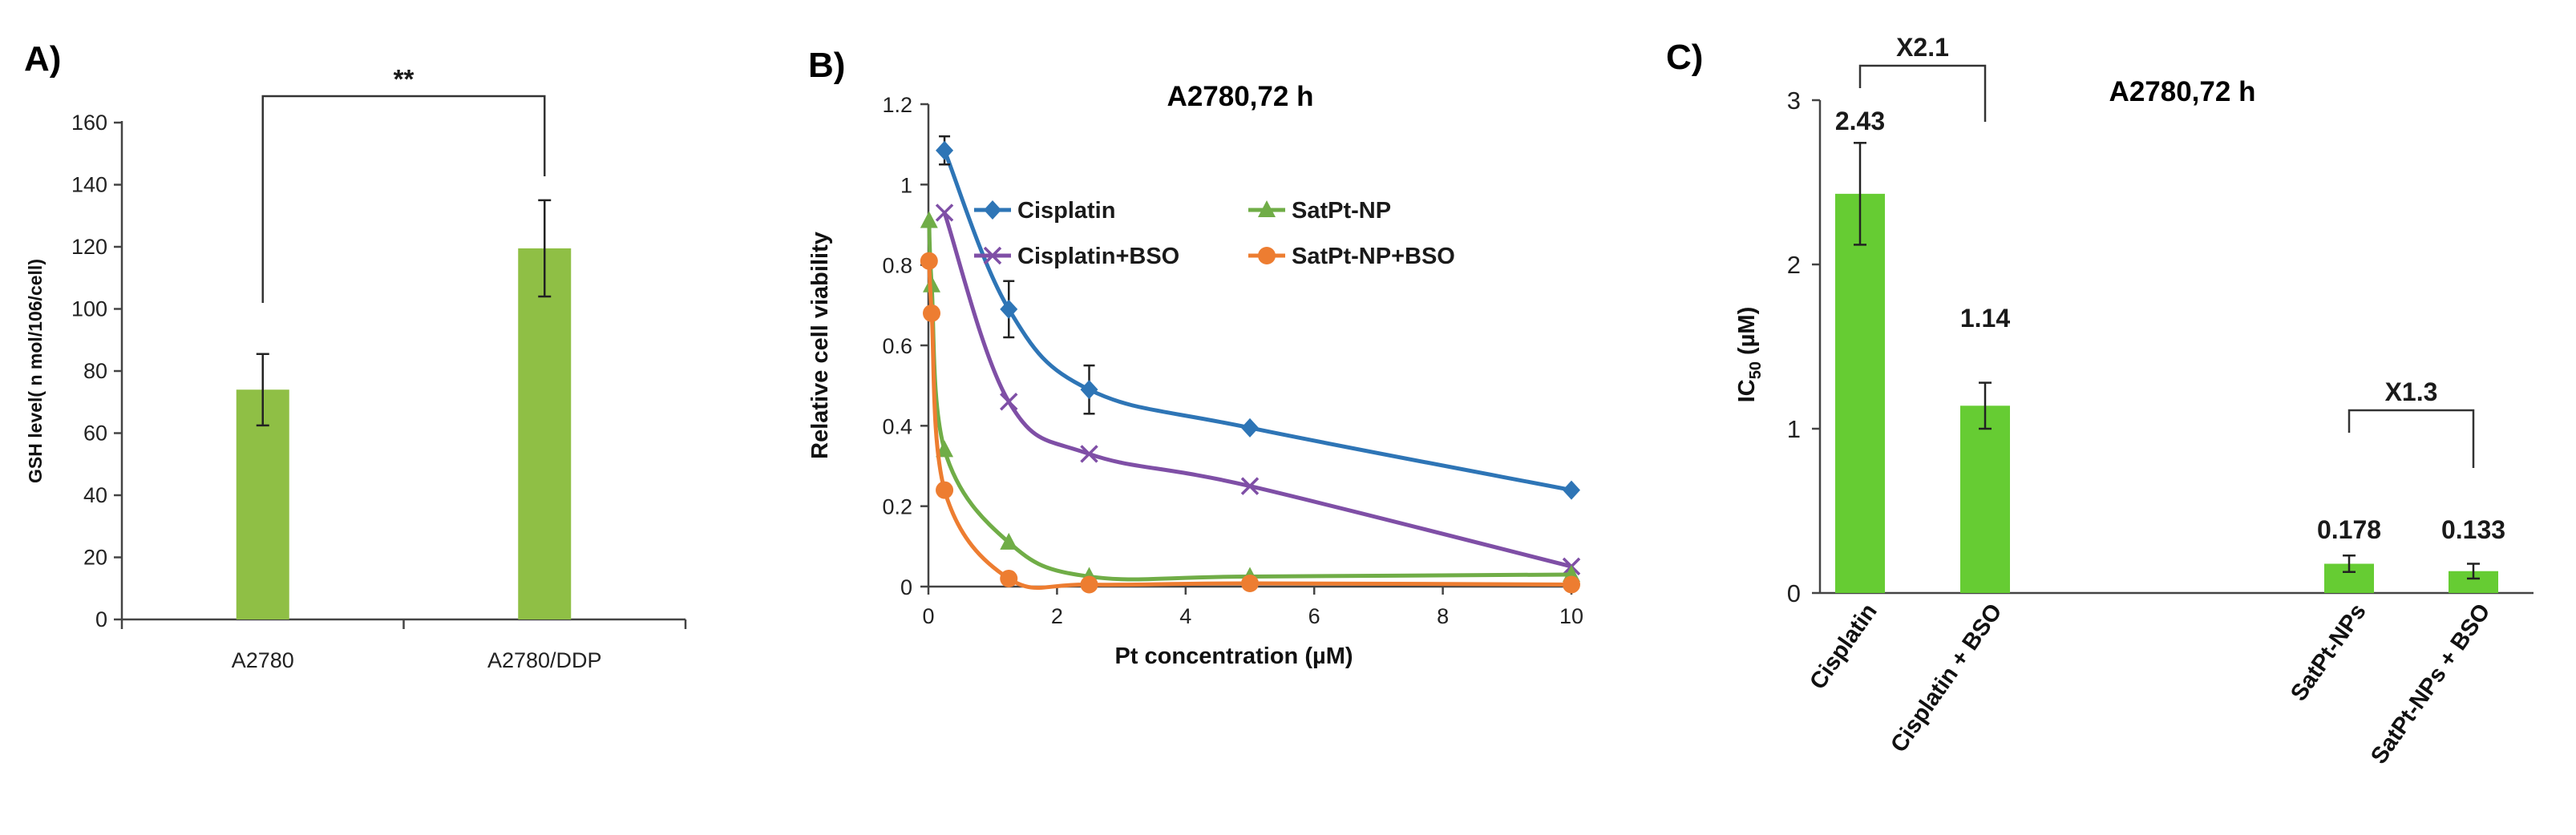 The height and width of the screenshot is (835, 2576). What do you see at coordinates (1794, 265) in the screenshot?
I see `y-tick-label: 2` at bounding box center [1794, 265].